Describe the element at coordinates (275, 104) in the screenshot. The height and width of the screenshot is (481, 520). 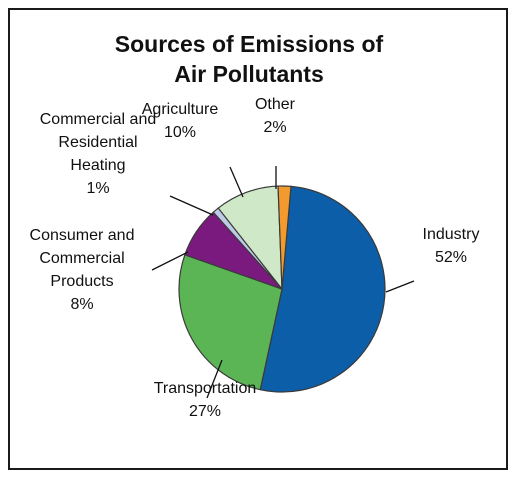
I see `slice-name-label-other: Other` at that location.